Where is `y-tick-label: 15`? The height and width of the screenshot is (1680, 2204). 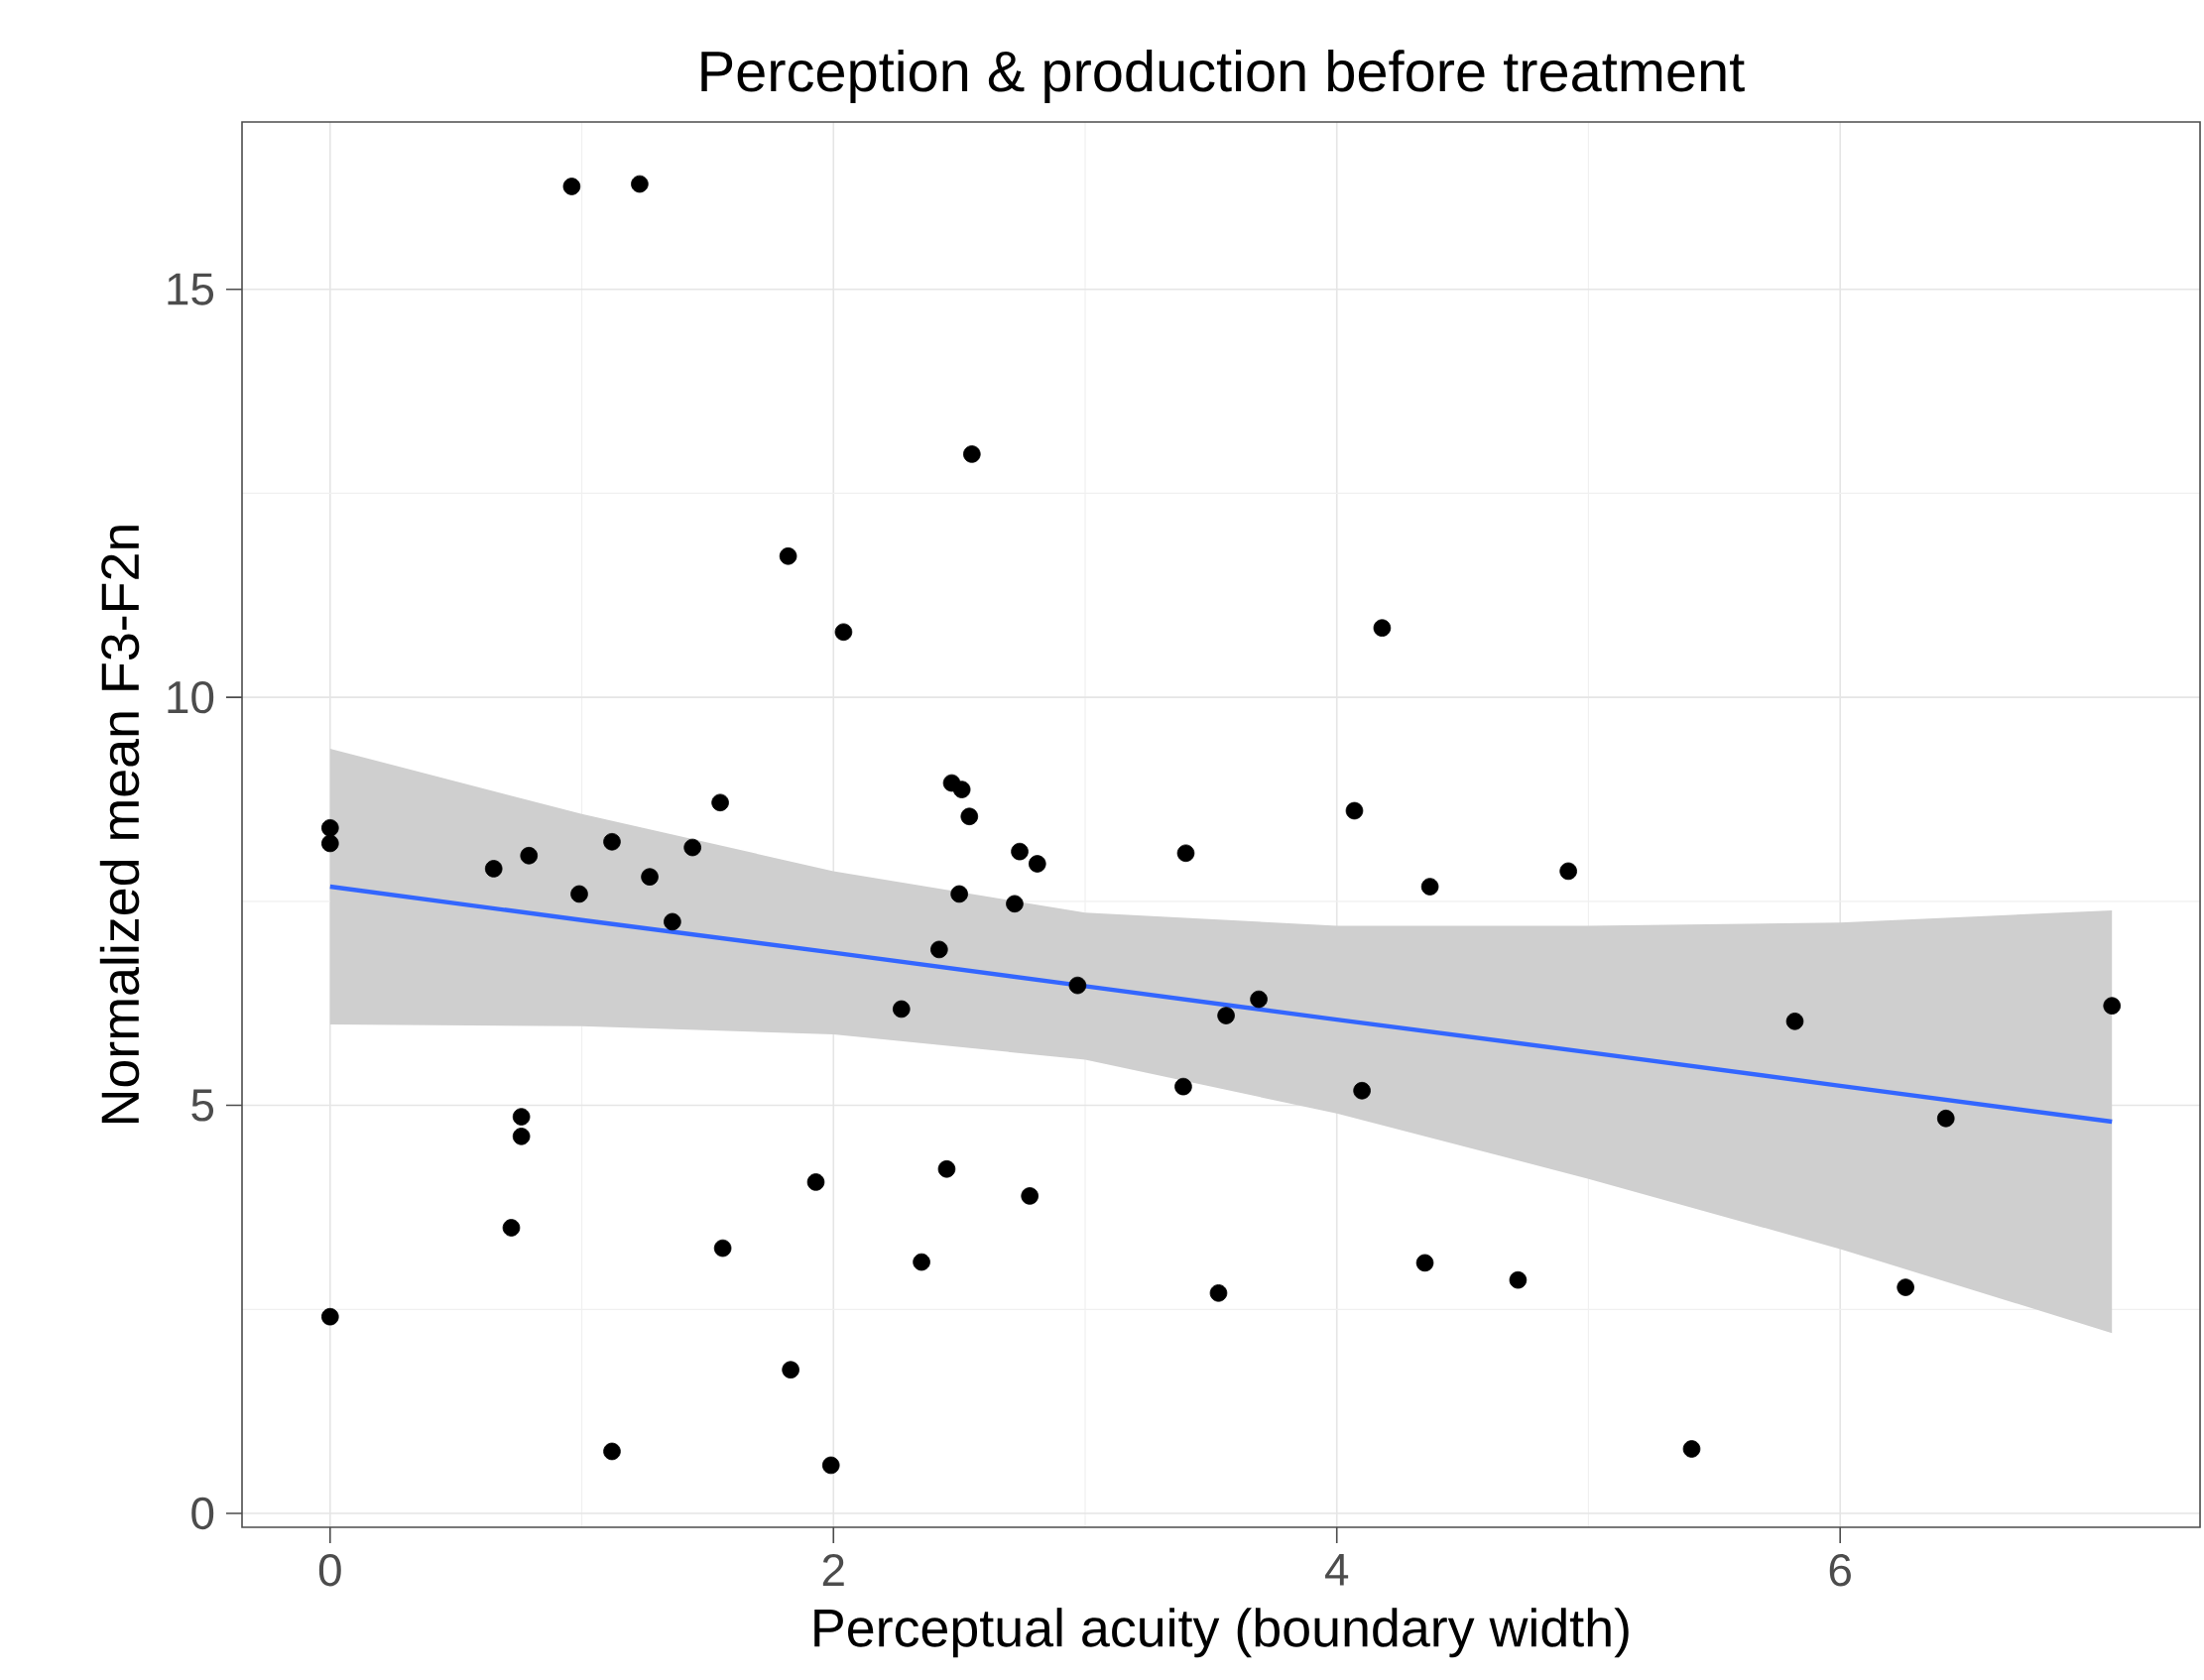
y-tick-label: 15 is located at coordinates (191, 289).